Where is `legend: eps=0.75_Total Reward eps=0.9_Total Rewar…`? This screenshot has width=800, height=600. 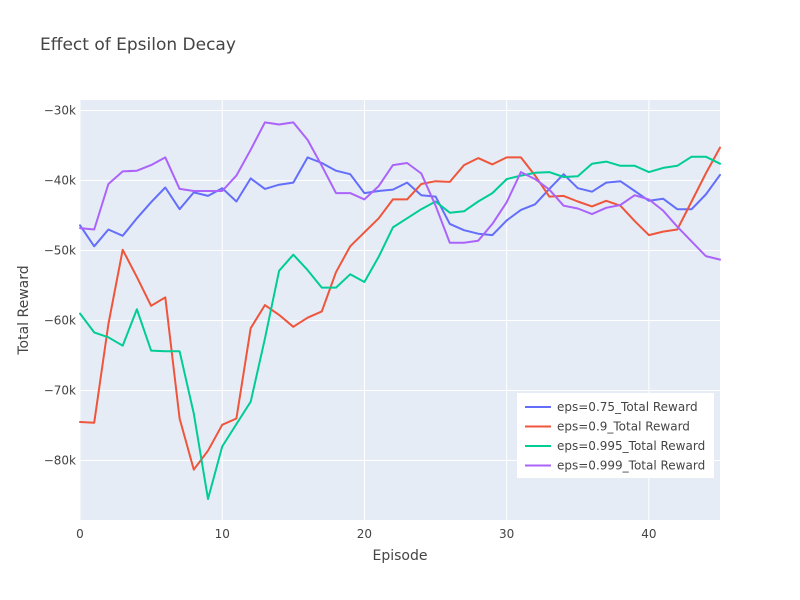
legend: eps=0.75_Total Reward eps=0.9_Total Rewar… is located at coordinates (615, 435).